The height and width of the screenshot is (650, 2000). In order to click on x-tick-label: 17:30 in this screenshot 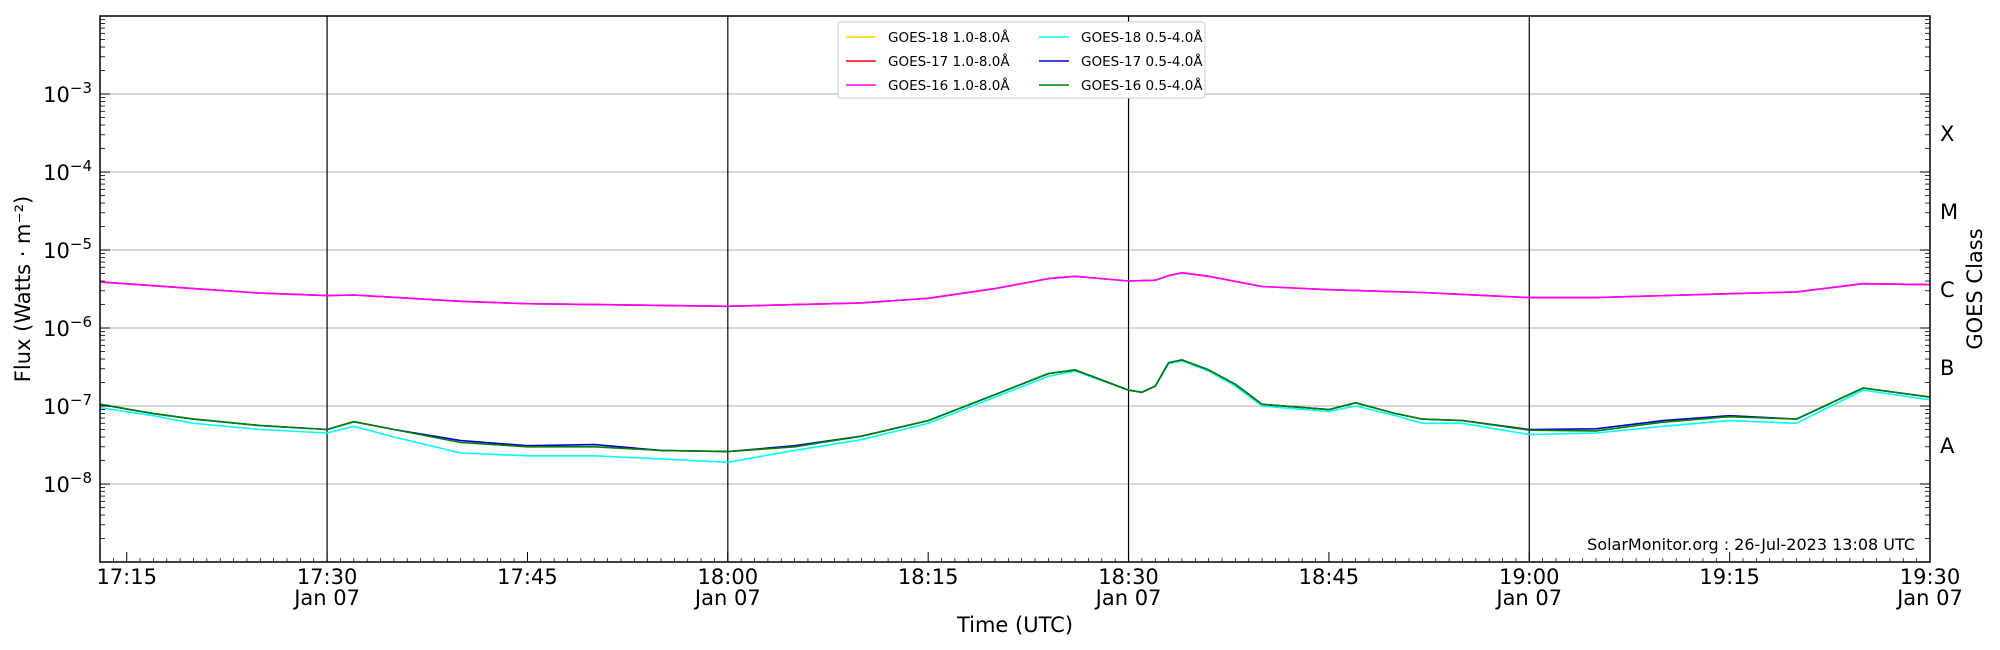, I will do `click(327, 577)`.